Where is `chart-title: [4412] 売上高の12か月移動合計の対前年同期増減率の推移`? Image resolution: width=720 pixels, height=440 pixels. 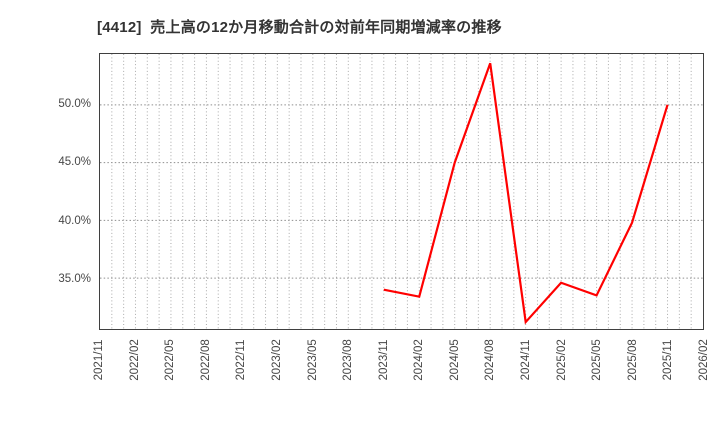
chart-title: [4412] 売上高の12か月移動合計の対前年同期増減率の推移 is located at coordinates (299, 27).